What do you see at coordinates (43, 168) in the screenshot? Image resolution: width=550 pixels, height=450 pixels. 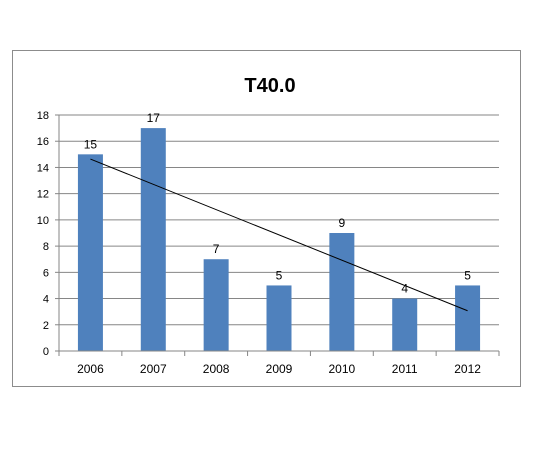 I see `y-tick-label: 14` at bounding box center [43, 168].